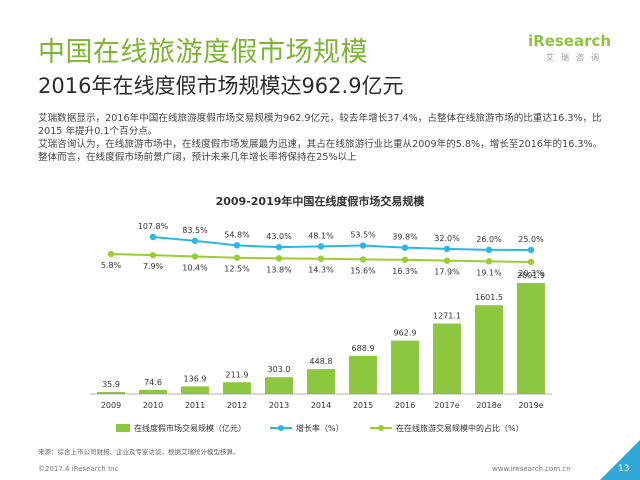 The image size is (640, 480). What do you see at coordinates (489, 261) in the screenshot?
I see `online-share-point-2018e` at bounding box center [489, 261].